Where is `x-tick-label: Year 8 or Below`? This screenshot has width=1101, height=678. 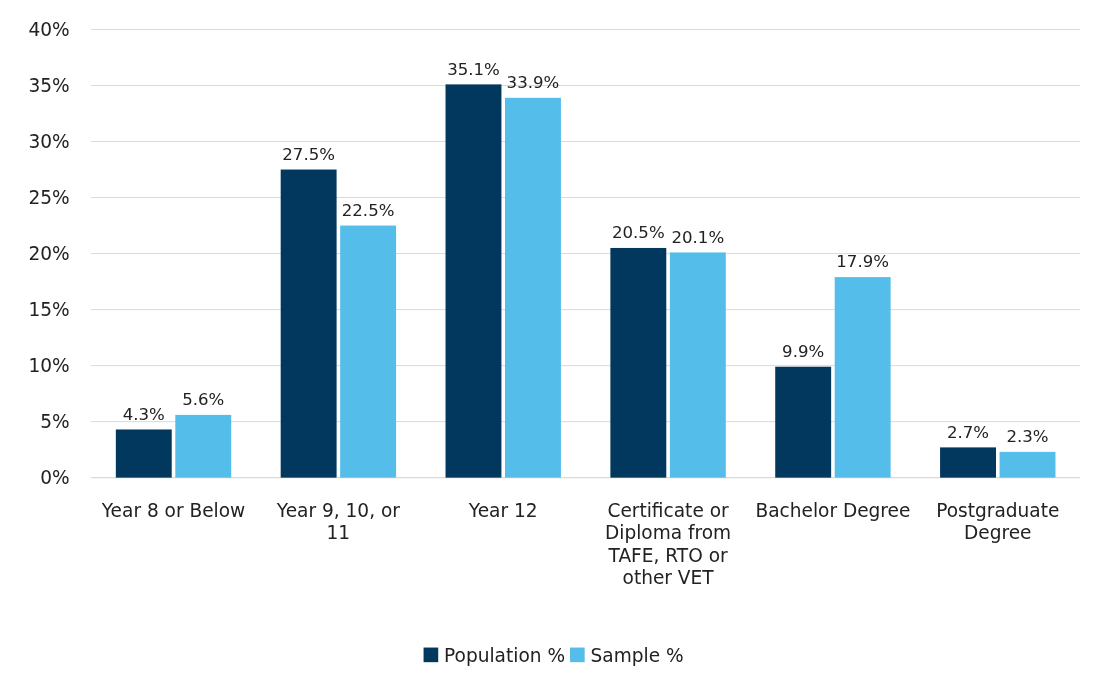
x-tick-label: Year 8 or Below is located at coordinates (173, 510).